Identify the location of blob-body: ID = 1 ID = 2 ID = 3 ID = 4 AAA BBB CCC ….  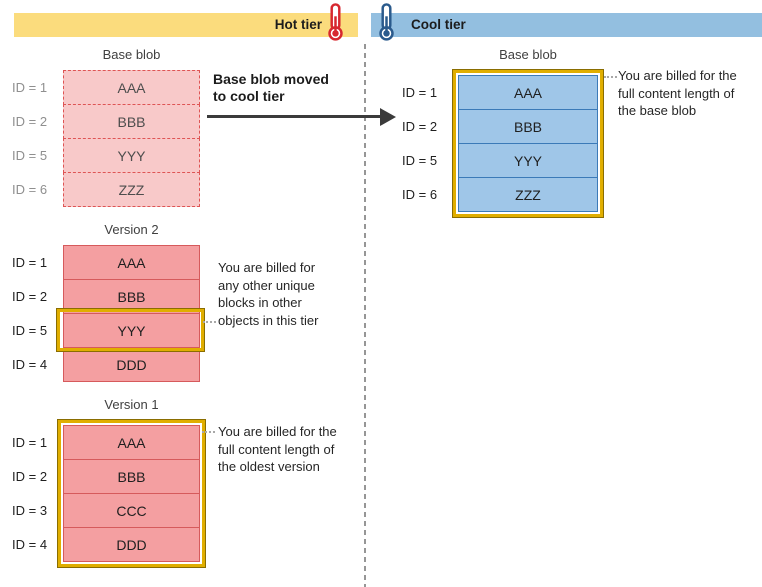
(109, 493).